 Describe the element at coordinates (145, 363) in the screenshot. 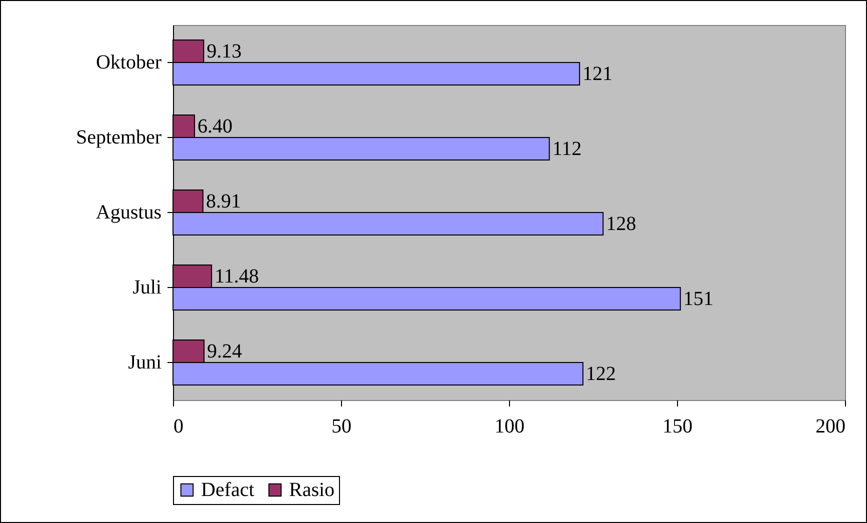

I see `y-tick-label: Juni` at that location.